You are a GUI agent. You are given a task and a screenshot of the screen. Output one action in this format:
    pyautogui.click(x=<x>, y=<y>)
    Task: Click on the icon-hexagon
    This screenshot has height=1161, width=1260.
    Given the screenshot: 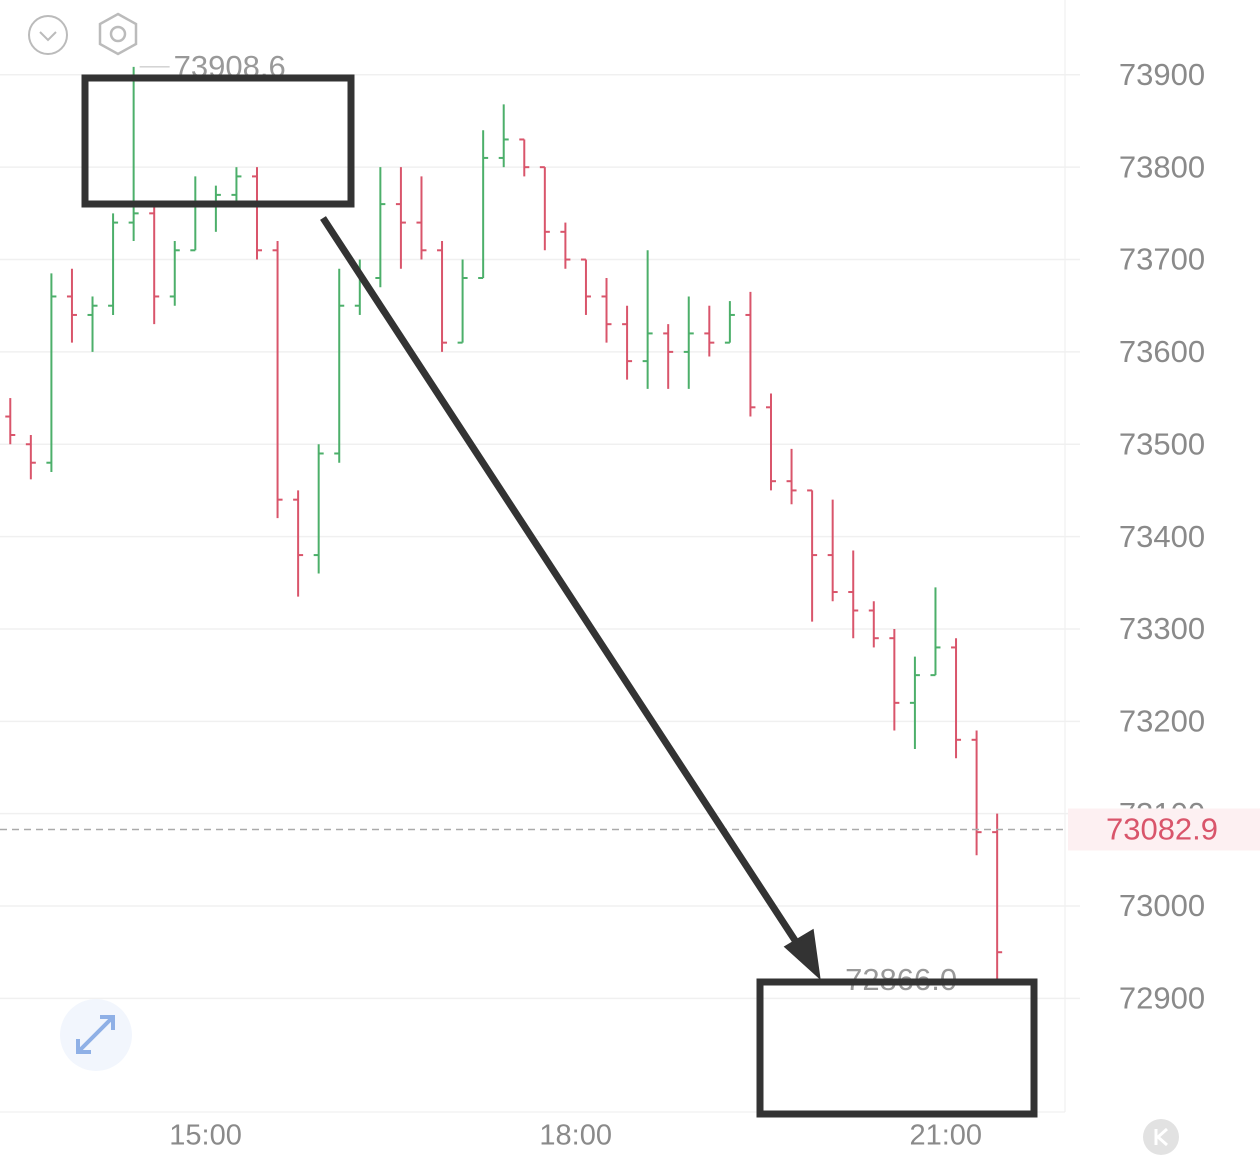 What is the action you would take?
    pyautogui.click(x=118, y=34)
    